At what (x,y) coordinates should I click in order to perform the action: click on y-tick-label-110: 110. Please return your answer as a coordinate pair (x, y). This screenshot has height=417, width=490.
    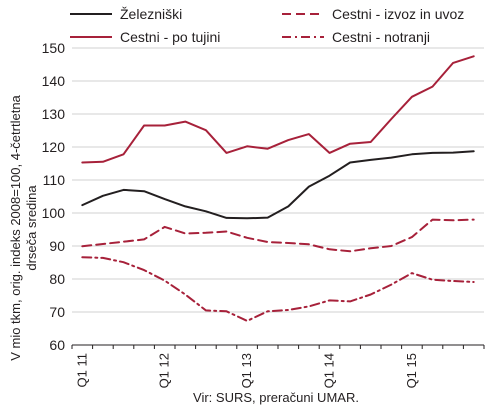
    Looking at the image, I should click on (54, 180).